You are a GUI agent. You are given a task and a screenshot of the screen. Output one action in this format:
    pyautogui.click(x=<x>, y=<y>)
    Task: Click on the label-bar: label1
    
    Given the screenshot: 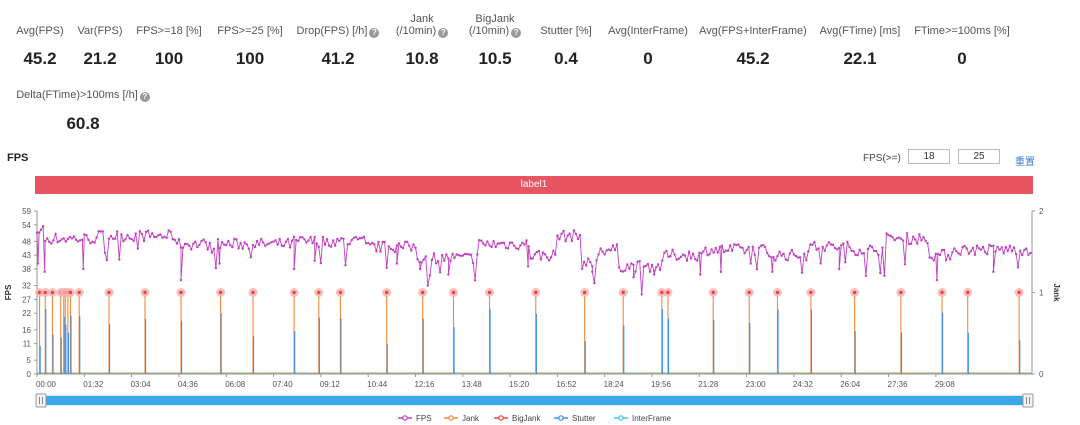 What is the action you would take?
    pyautogui.click(x=534, y=185)
    